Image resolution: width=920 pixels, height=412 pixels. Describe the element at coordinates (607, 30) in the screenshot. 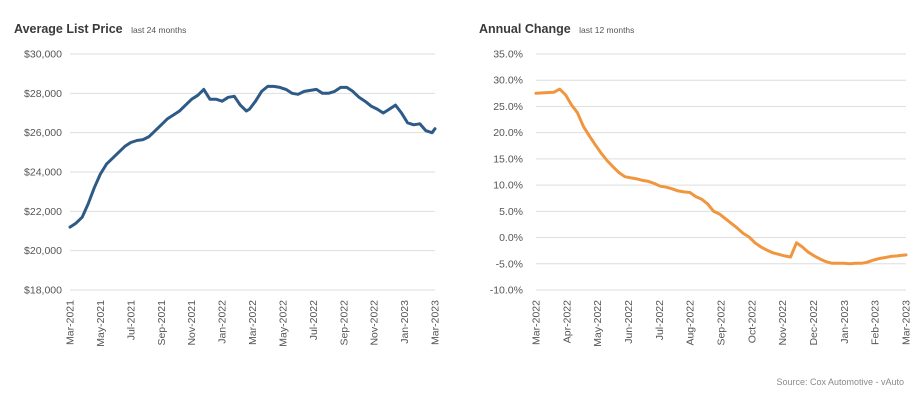

I see `chart-subtitle: last 12 months` at that location.